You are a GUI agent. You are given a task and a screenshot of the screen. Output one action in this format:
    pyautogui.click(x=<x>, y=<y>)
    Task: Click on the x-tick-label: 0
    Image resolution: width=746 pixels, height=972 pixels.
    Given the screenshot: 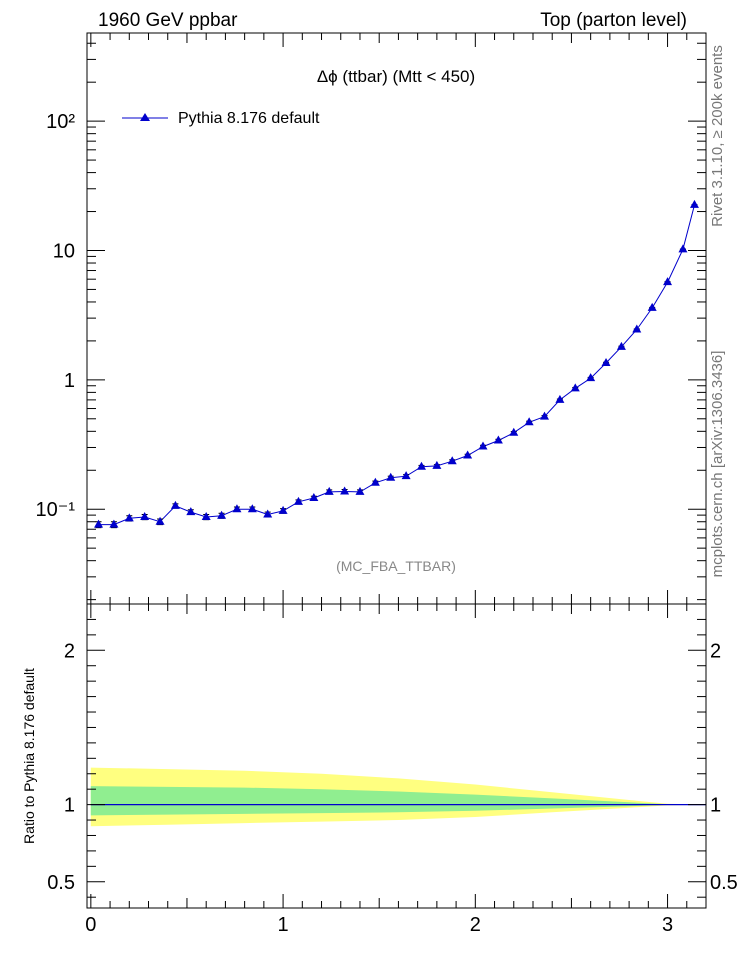 What is the action you would take?
    pyautogui.click(x=90, y=925)
    